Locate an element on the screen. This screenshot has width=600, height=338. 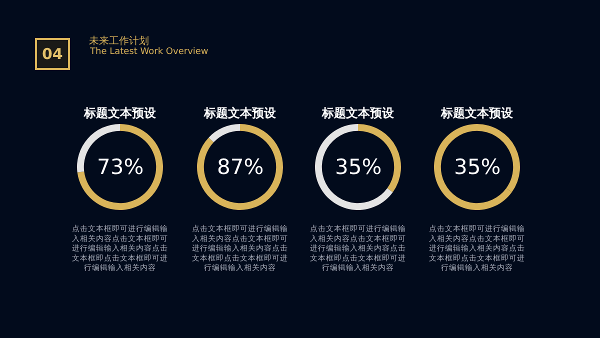
text: 04 is located at coordinates (52, 54).